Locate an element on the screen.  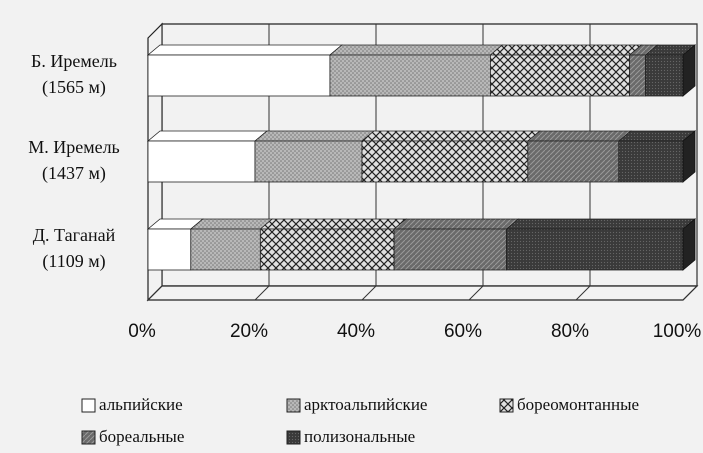
legend-label: бореальные is located at coordinates (141, 436).